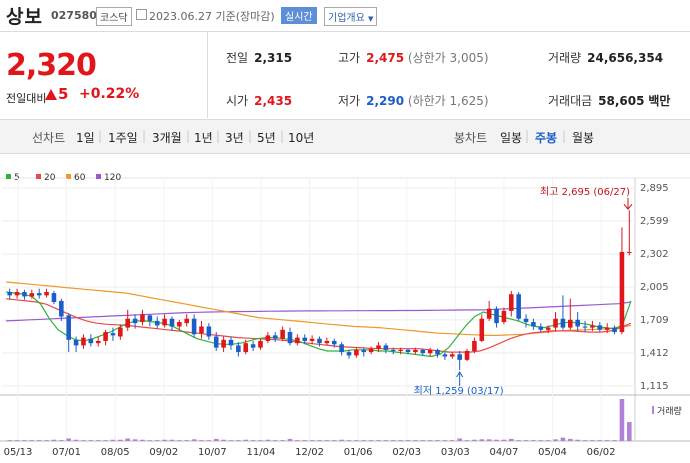 Image resolution: width=690 pixels, height=463 pixels. What do you see at coordinates (273, 101) in the screenshot?
I see `open-value: 2,435` at bounding box center [273, 101].